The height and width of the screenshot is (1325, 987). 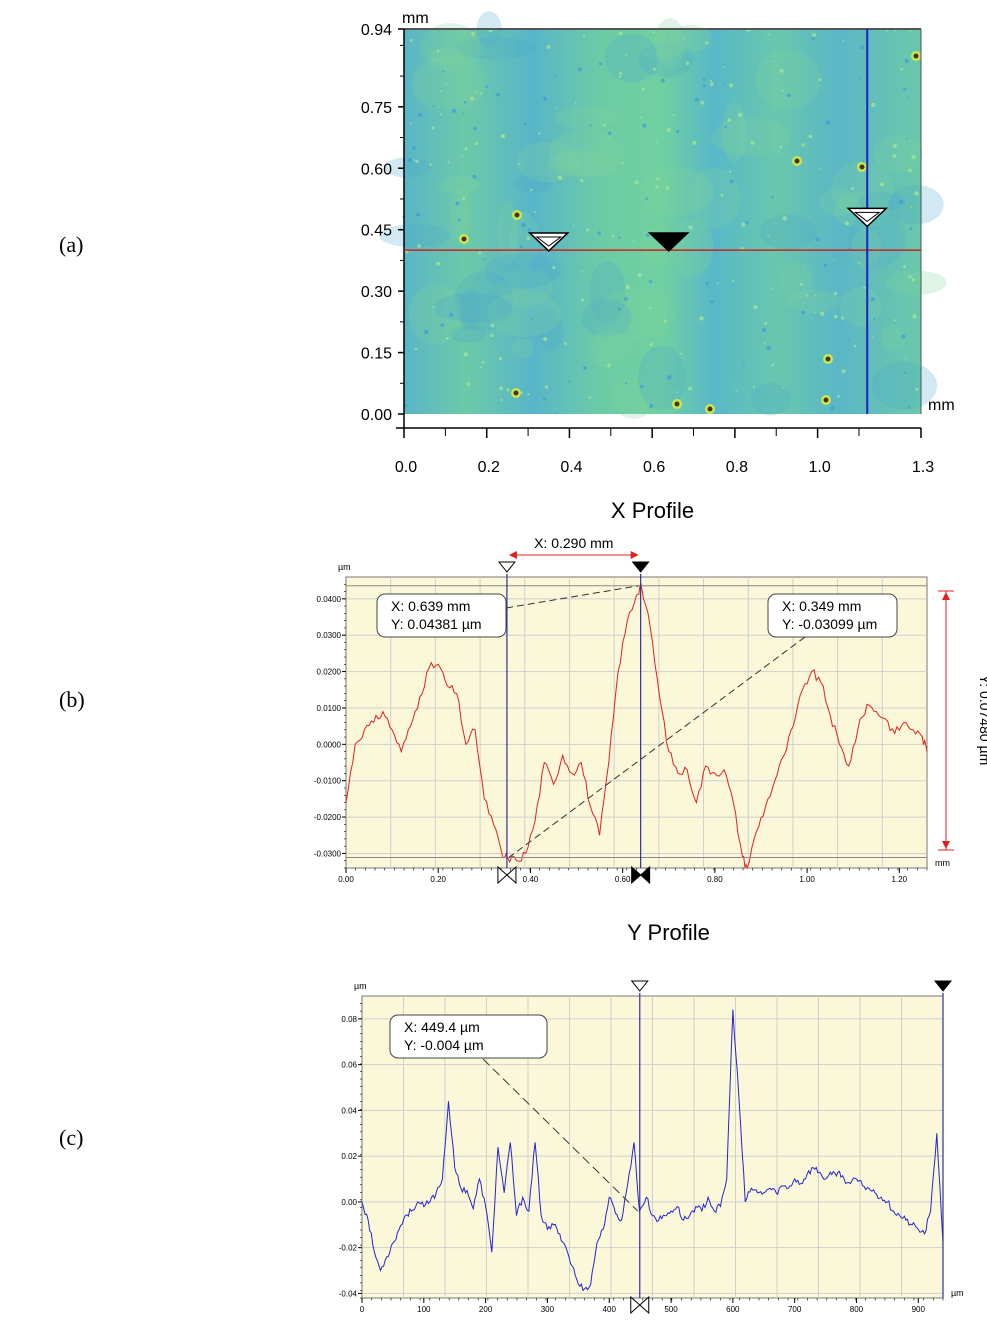 What do you see at coordinates (645, 875) in the screenshot?
I see `cursor-bowtie-filled-right` at bounding box center [645, 875].